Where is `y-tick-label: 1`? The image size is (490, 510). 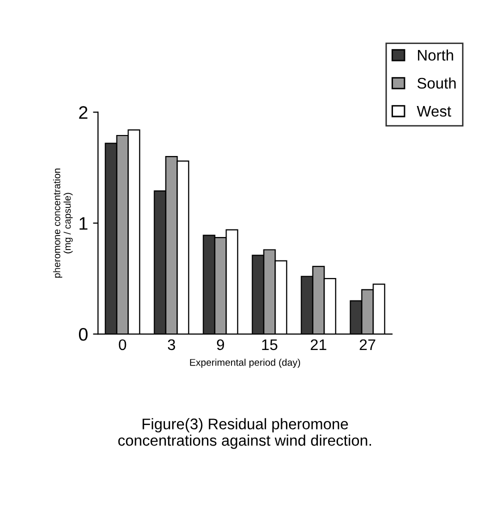
y-tick-label: 1 is located at coordinates (84, 223).